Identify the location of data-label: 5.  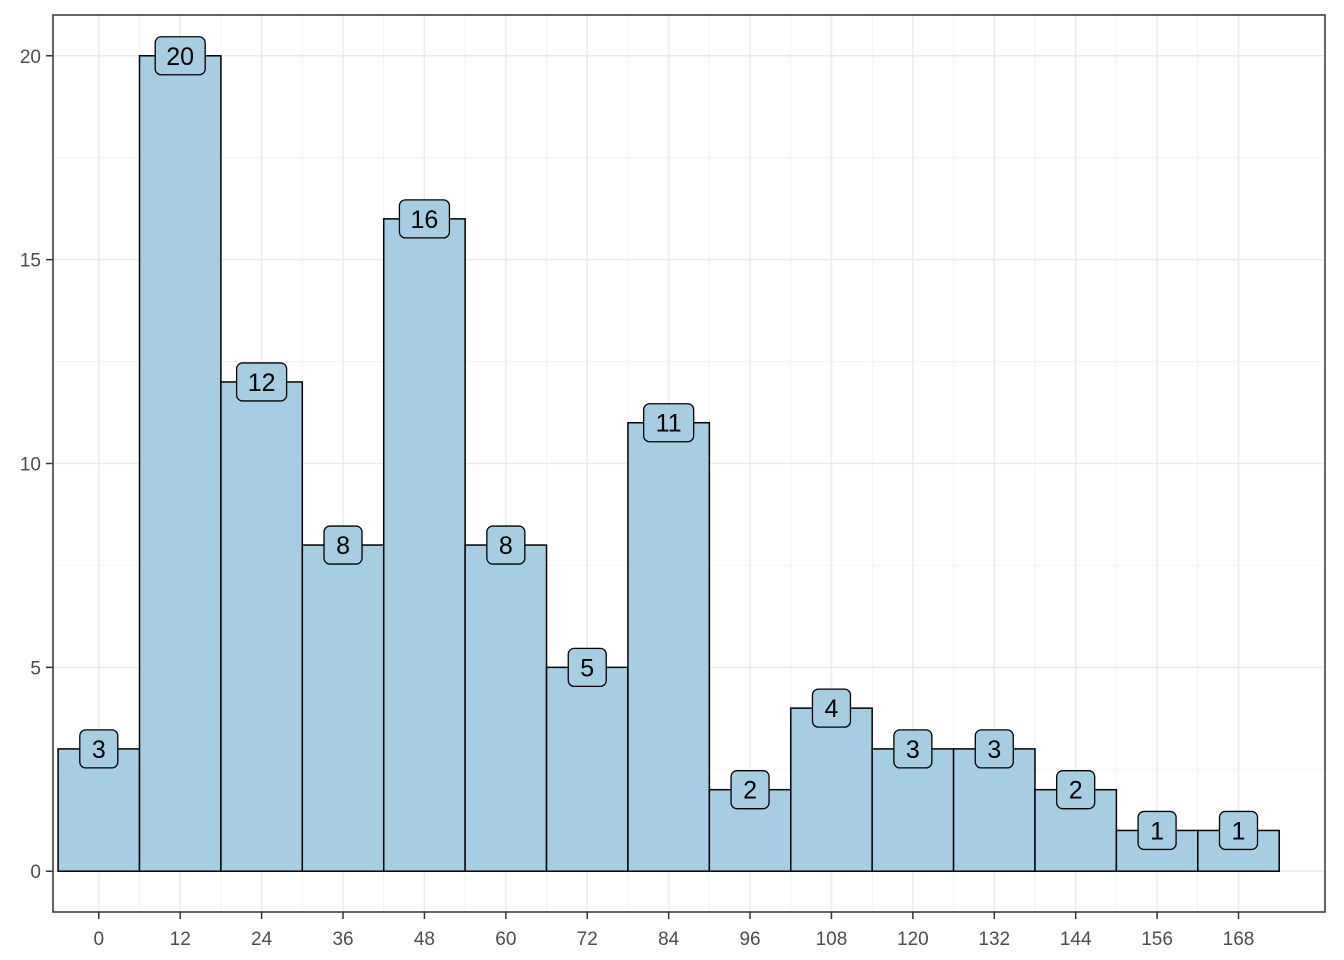
(587, 668).